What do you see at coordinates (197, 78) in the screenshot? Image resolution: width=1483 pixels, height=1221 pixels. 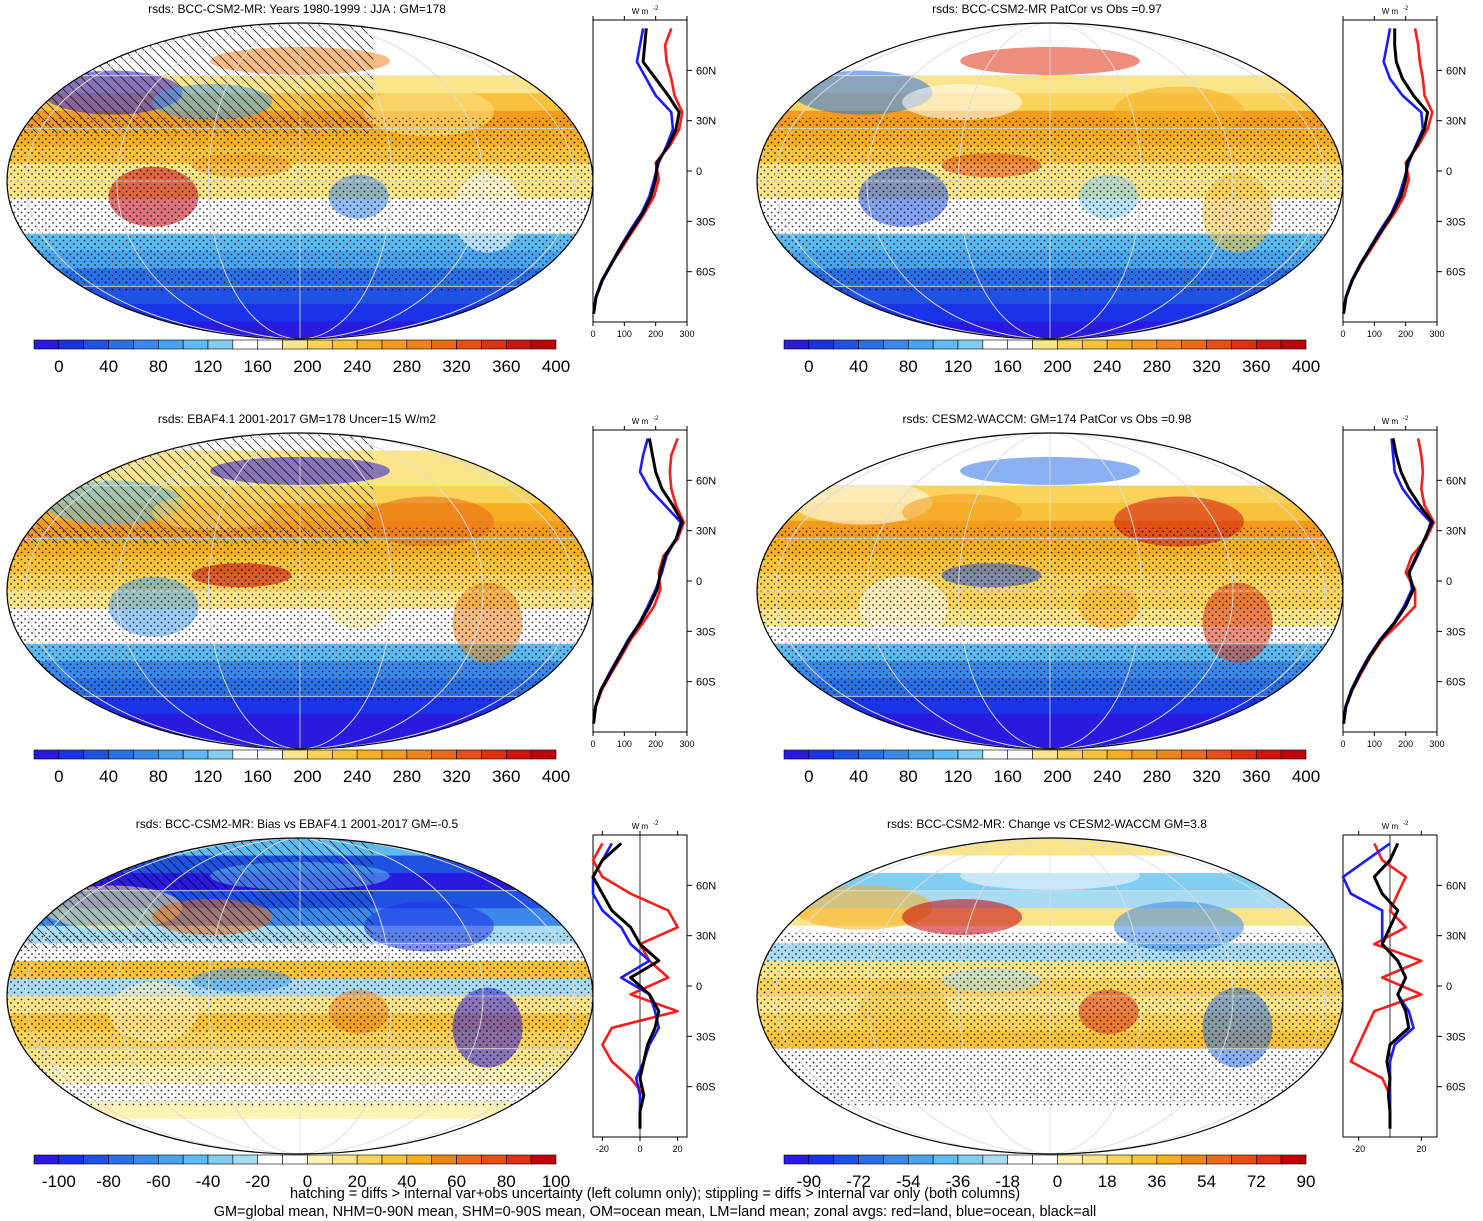 I see `hatching` at bounding box center [197, 78].